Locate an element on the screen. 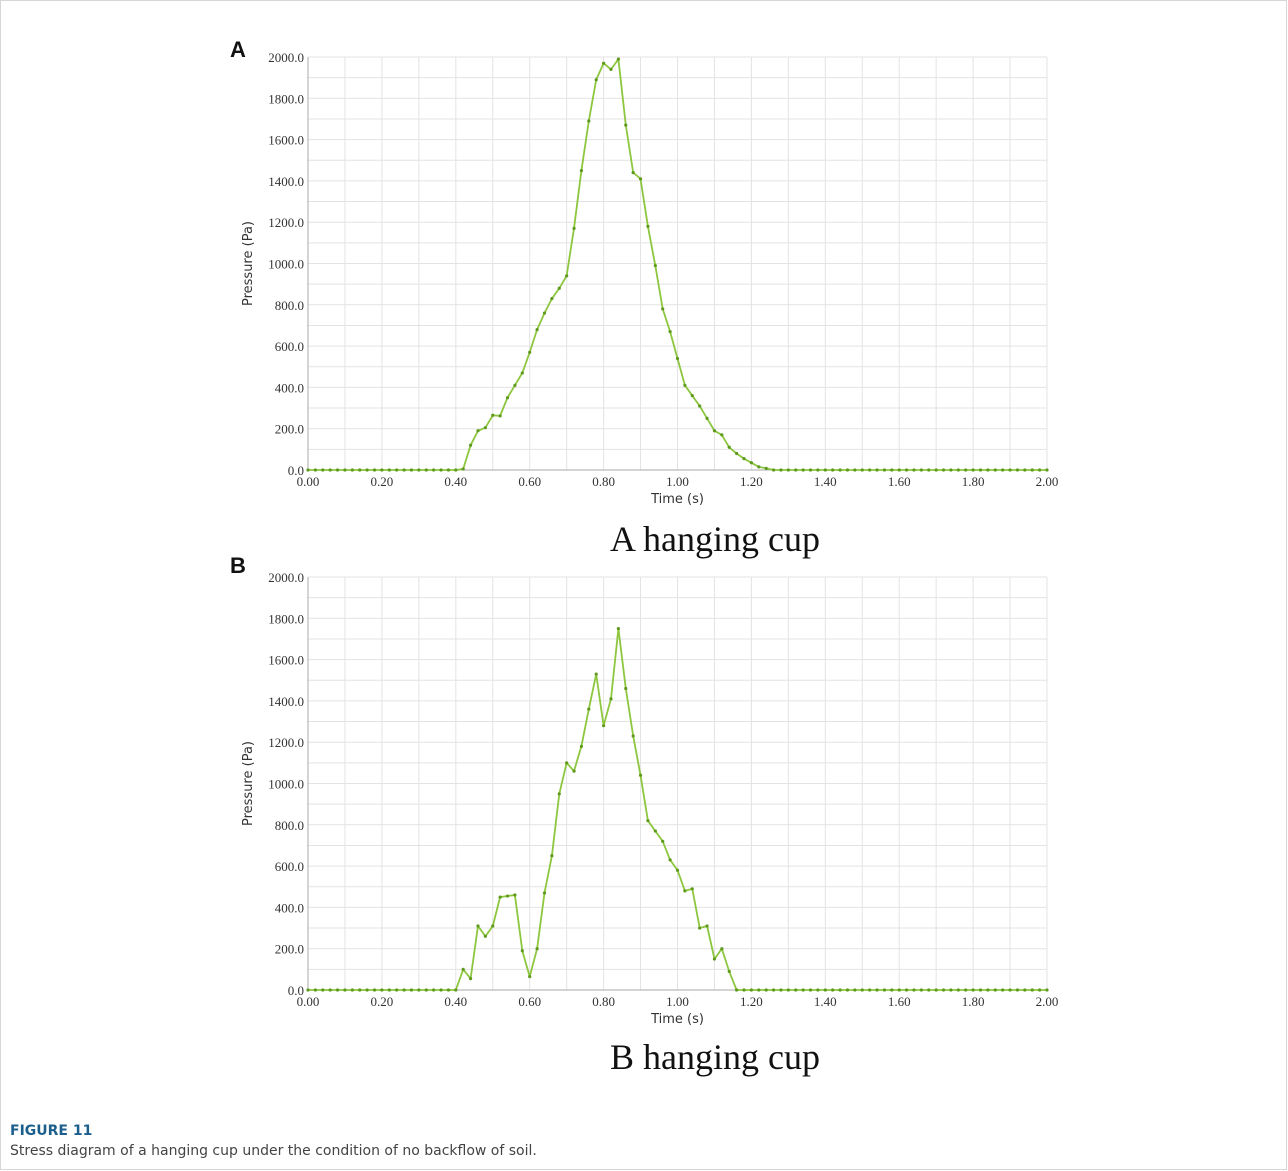  x-tick-label: 1.00 is located at coordinates (677, 481).